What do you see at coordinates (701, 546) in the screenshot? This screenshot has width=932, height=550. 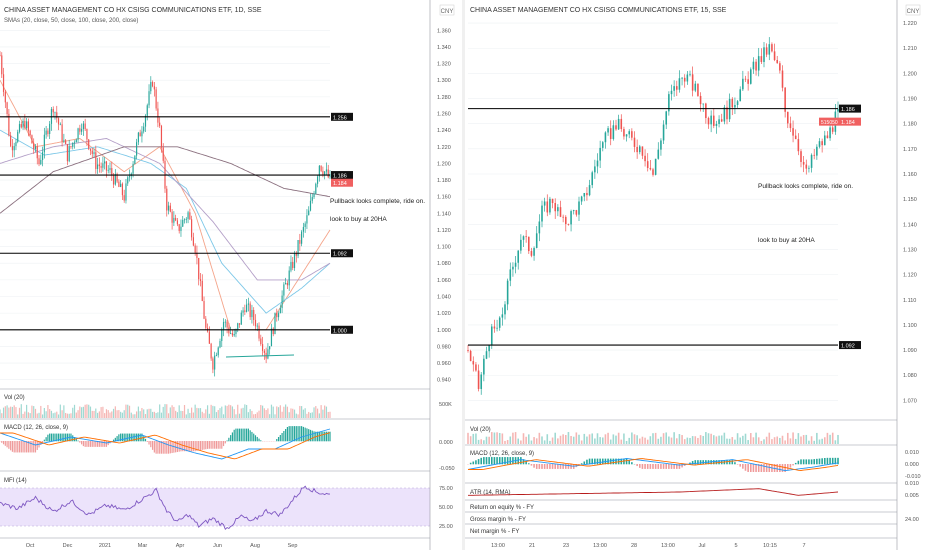 I see `time-tick-label: Jul` at bounding box center [701, 546].